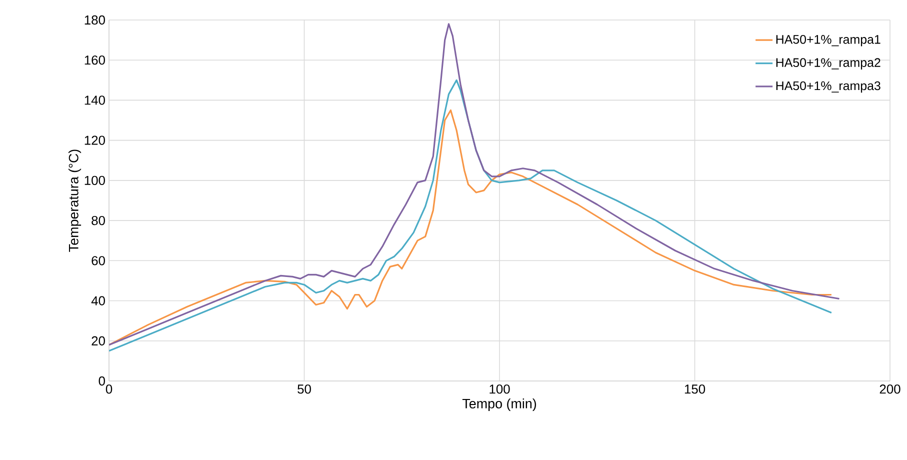 The height and width of the screenshot is (460, 907). I want to click on y-tick-label: 140, so click(94, 100).